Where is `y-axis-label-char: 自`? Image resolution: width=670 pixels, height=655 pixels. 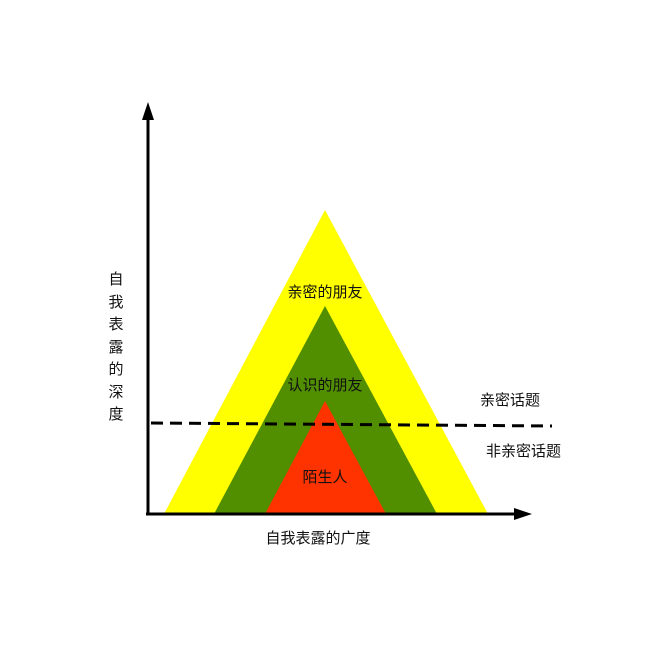 y-axis-label-char: 自 is located at coordinates (116, 279).